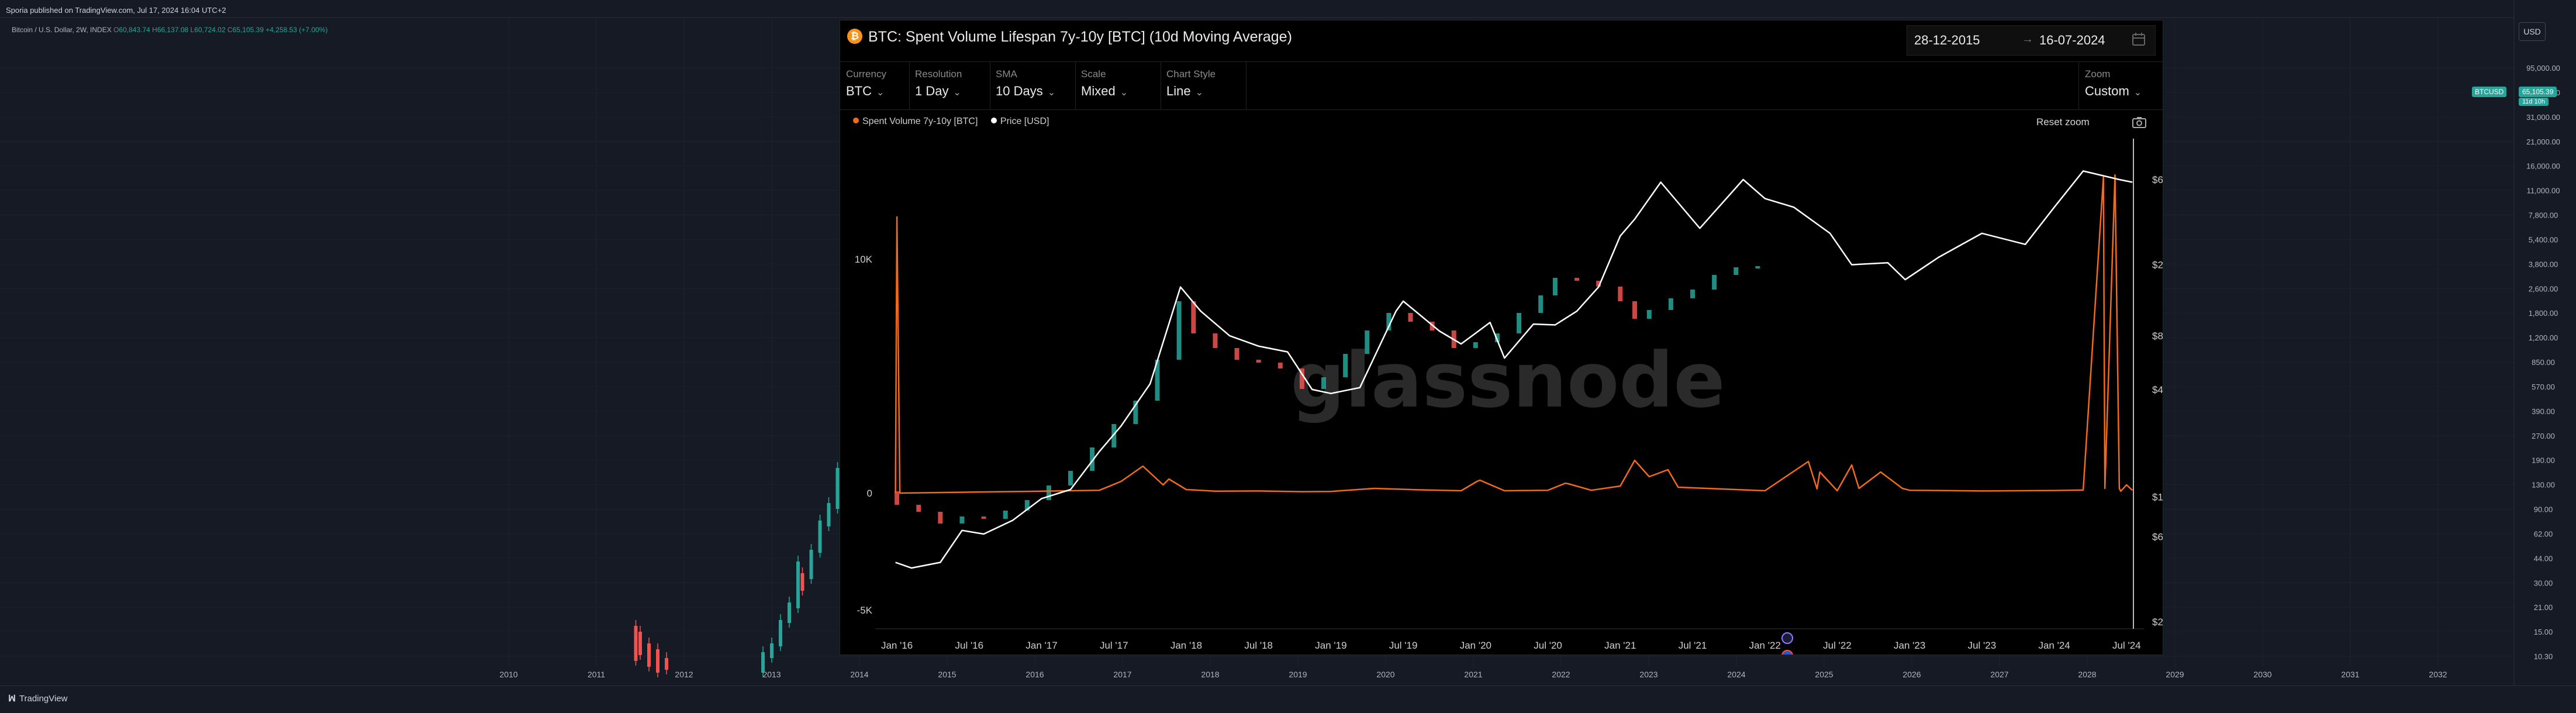 The height and width of the screenshot is (713, 2576). Describe the element at coordinates (1473, 674) in the screenshot. I see `time-axis-label: 2021` at that location.